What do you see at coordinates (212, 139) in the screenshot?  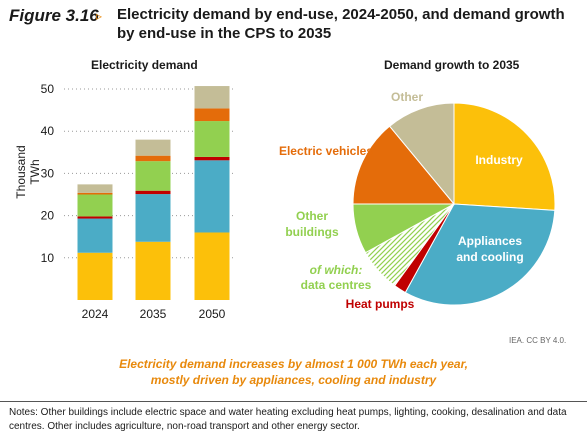 I see `bar-other_buildings-2050` at bounding box center [212, 139].